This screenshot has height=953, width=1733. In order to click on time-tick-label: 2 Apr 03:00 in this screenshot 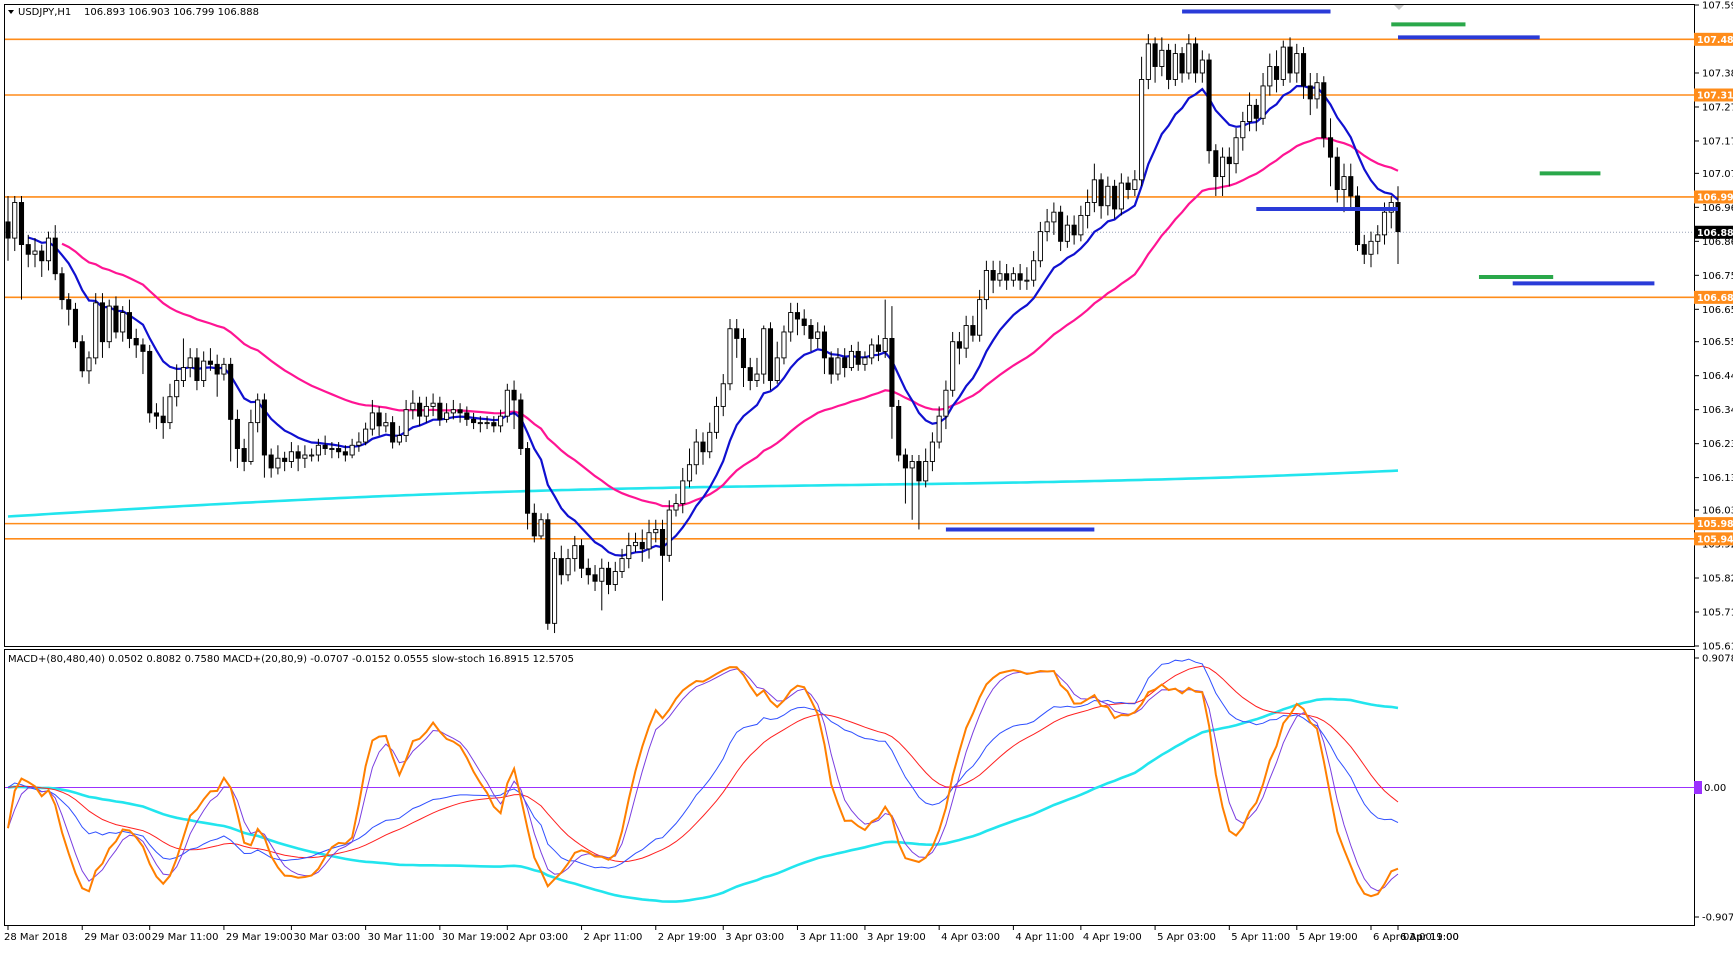, I will do `click(538, 937)`.